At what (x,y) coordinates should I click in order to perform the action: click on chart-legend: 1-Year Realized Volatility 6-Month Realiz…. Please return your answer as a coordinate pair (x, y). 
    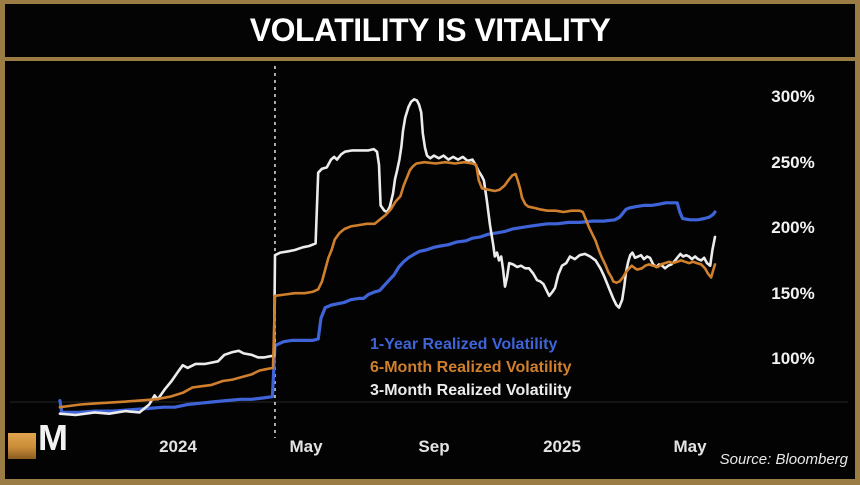
    Looking at the image, I should click on (471, 367).